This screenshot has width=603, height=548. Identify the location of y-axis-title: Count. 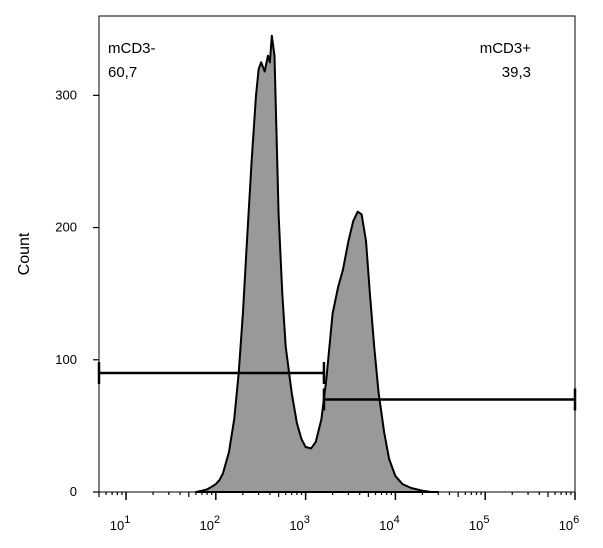
(24, 253).